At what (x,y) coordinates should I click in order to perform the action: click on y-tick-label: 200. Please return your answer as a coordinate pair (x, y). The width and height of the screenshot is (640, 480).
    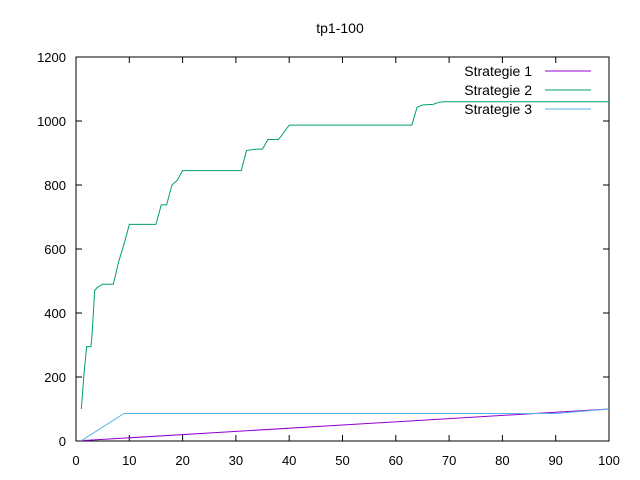
    Looking at the image, I should click on (55, 377).